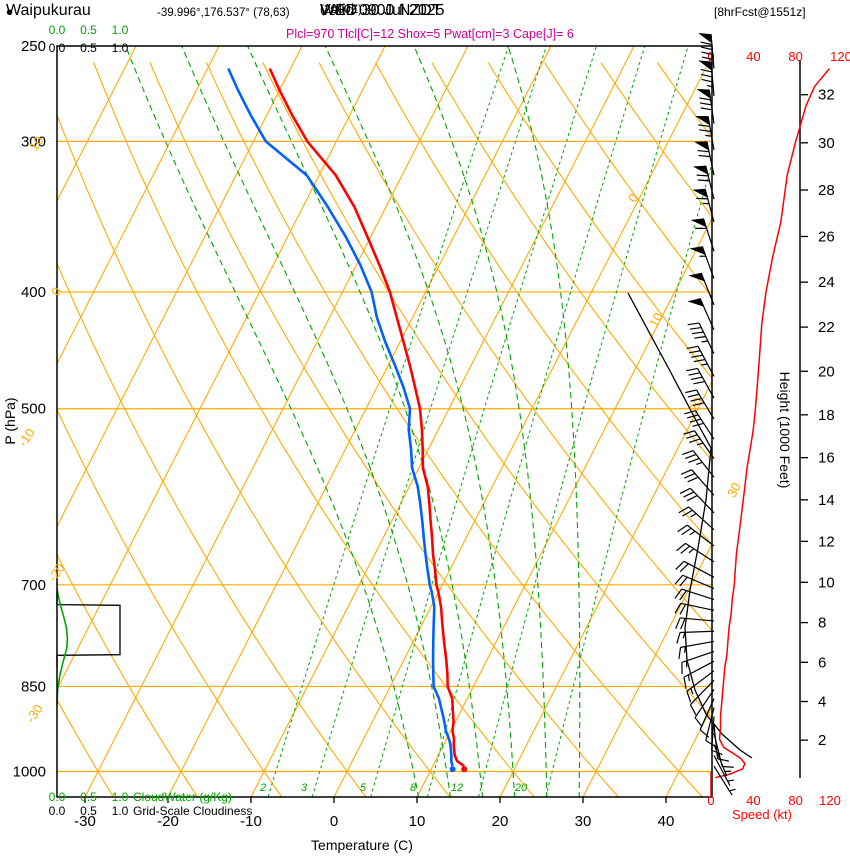 This screenshot has width=850, height=860. What do you see at coordinates (304, 788) in the screenshot?
I see `svg-text: 3` at bounding box center [304, 788].